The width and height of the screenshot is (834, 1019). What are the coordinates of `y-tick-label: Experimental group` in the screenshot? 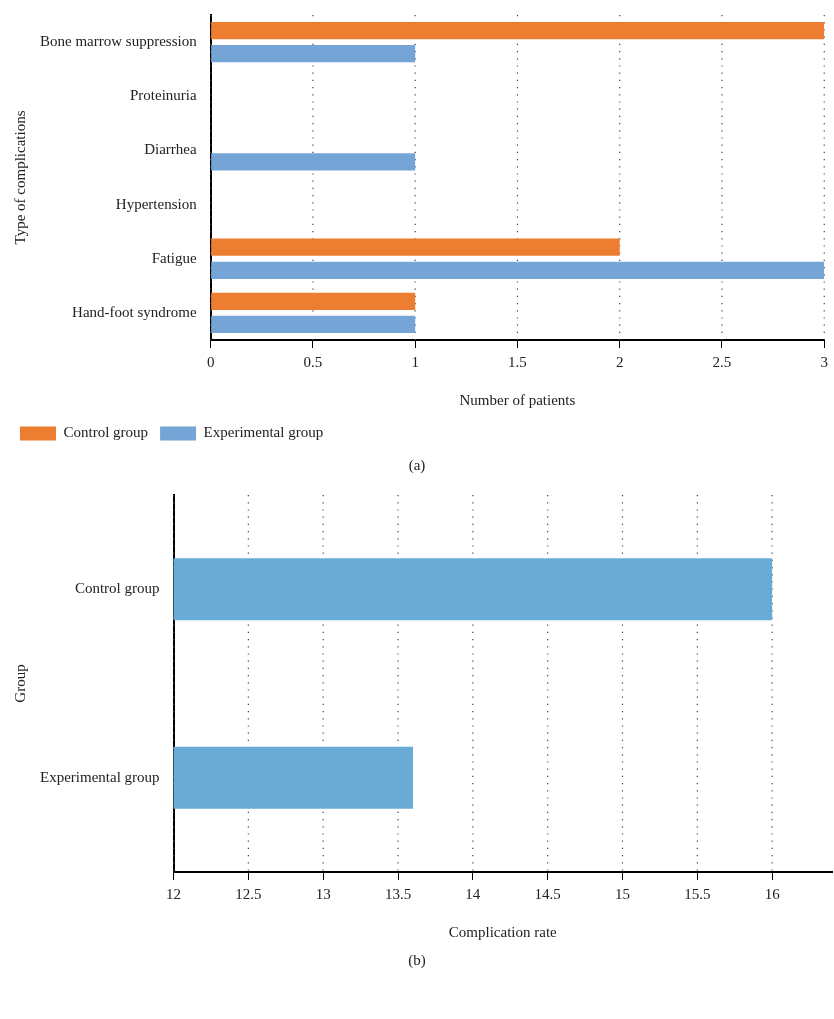 It's located at (100, 776).